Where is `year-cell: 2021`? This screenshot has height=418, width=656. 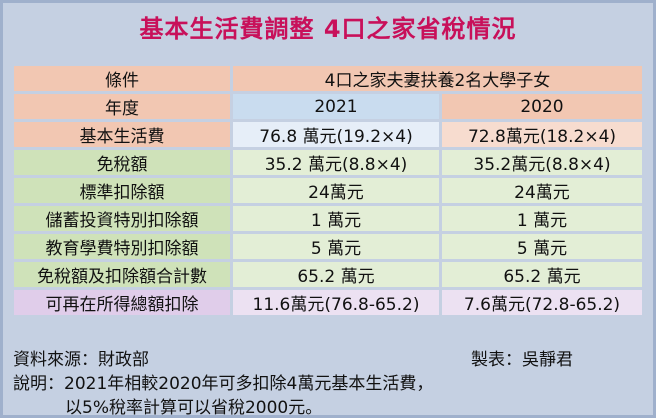
year-cell: 2021 is located at coordinates (336, 106).